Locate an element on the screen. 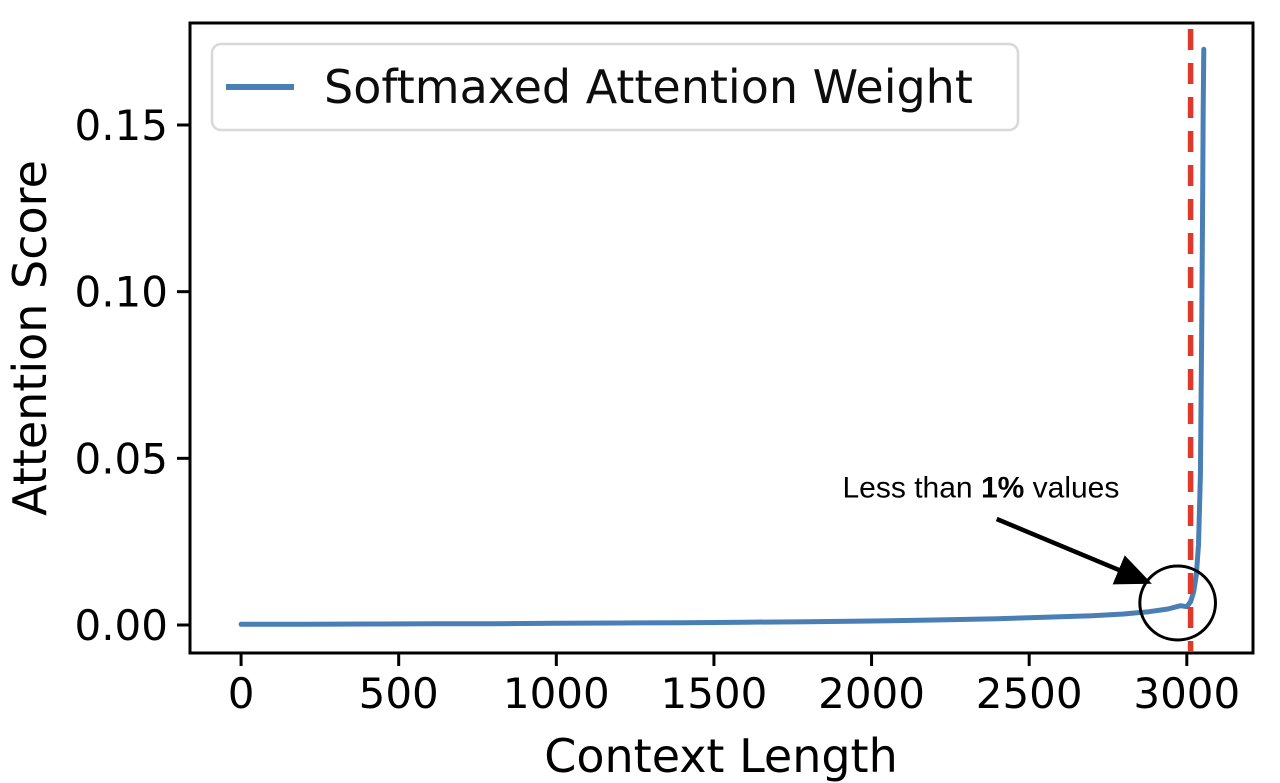 This screenshot has height=783, width=1280. annotation-text-bold: 1% is located at coordinates (1002, 488).